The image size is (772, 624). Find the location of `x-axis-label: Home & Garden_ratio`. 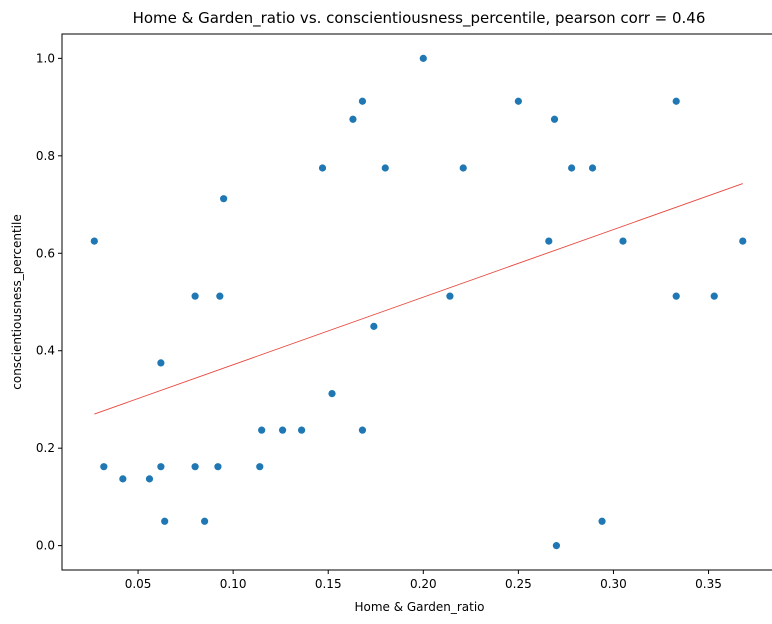

x-axis-label: Home & Garden_ratio is located at coordinates (419, 607).